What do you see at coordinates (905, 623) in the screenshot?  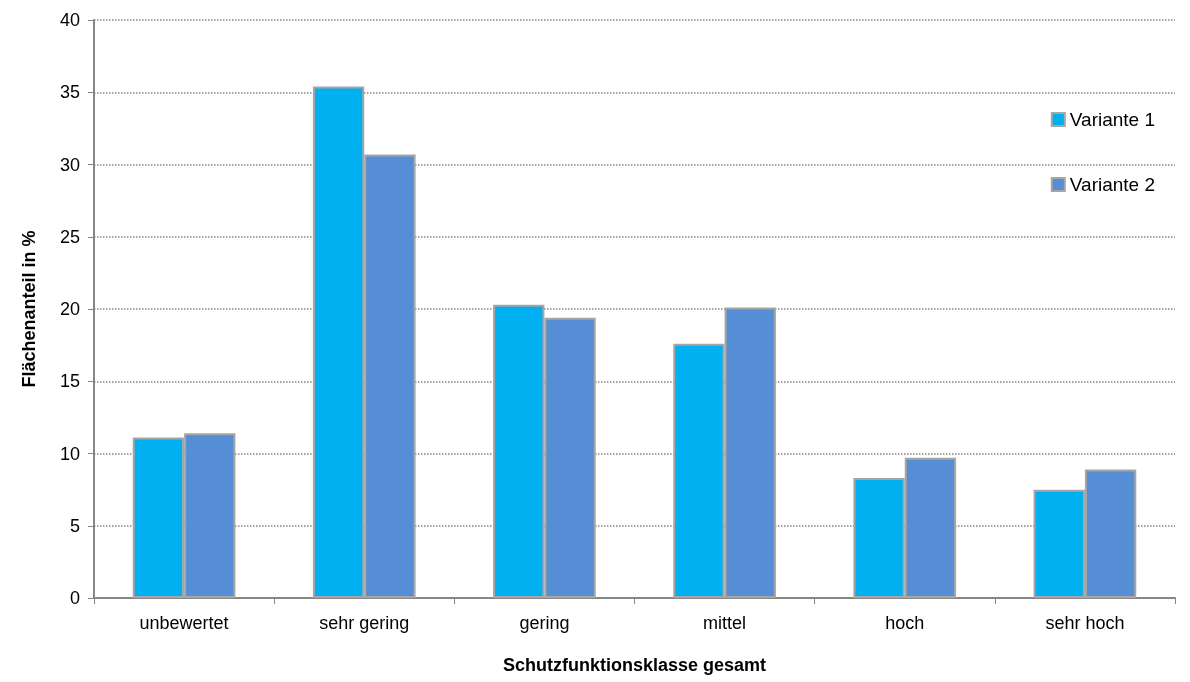 I see `x-tick-label: hoch` at bounding box center [905, 623].